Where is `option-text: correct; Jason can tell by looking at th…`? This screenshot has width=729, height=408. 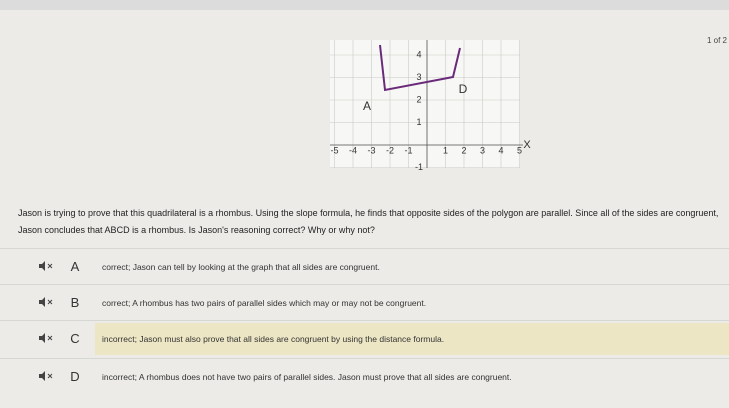 option-text: correct; Jason can tell by looking at th… is located at coordinates (241, 267).